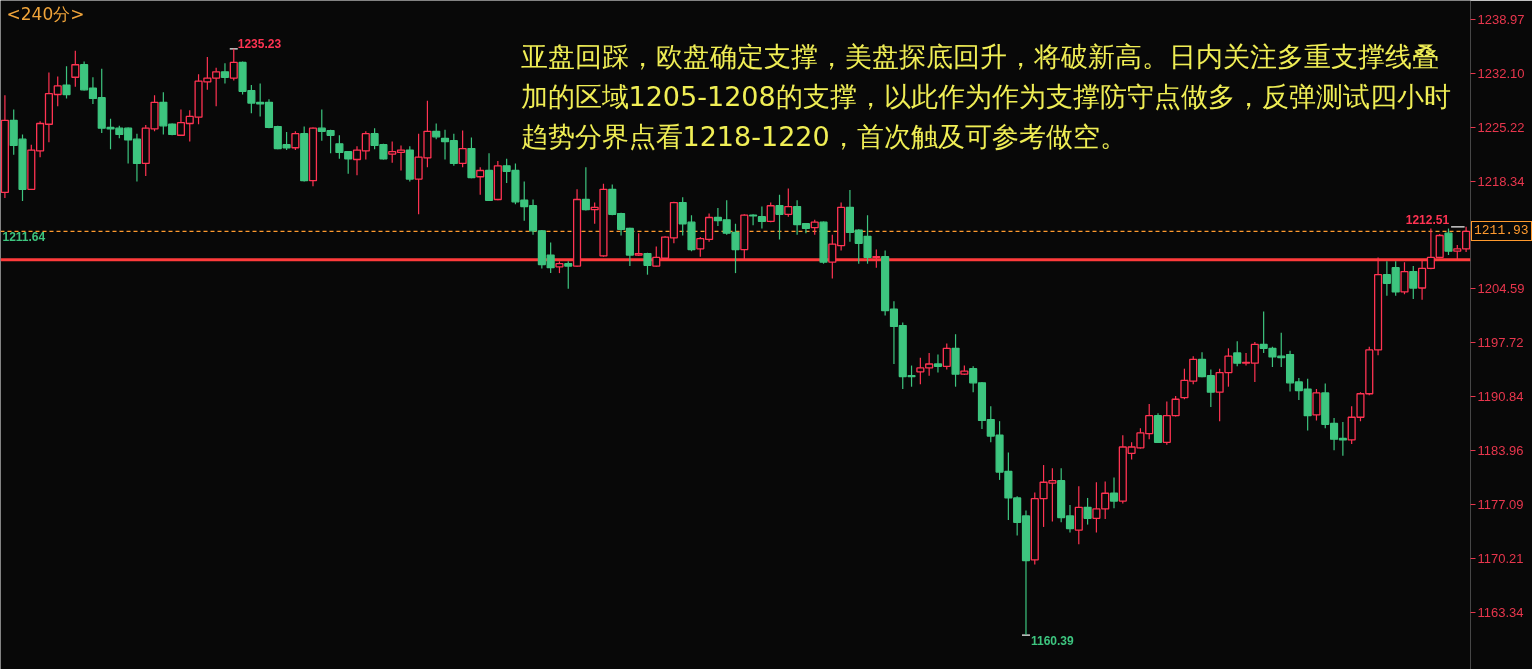 This screenshot has height=669, width=1532. I want to click on y-tick-label: 1218.34, so click(1501, 181).